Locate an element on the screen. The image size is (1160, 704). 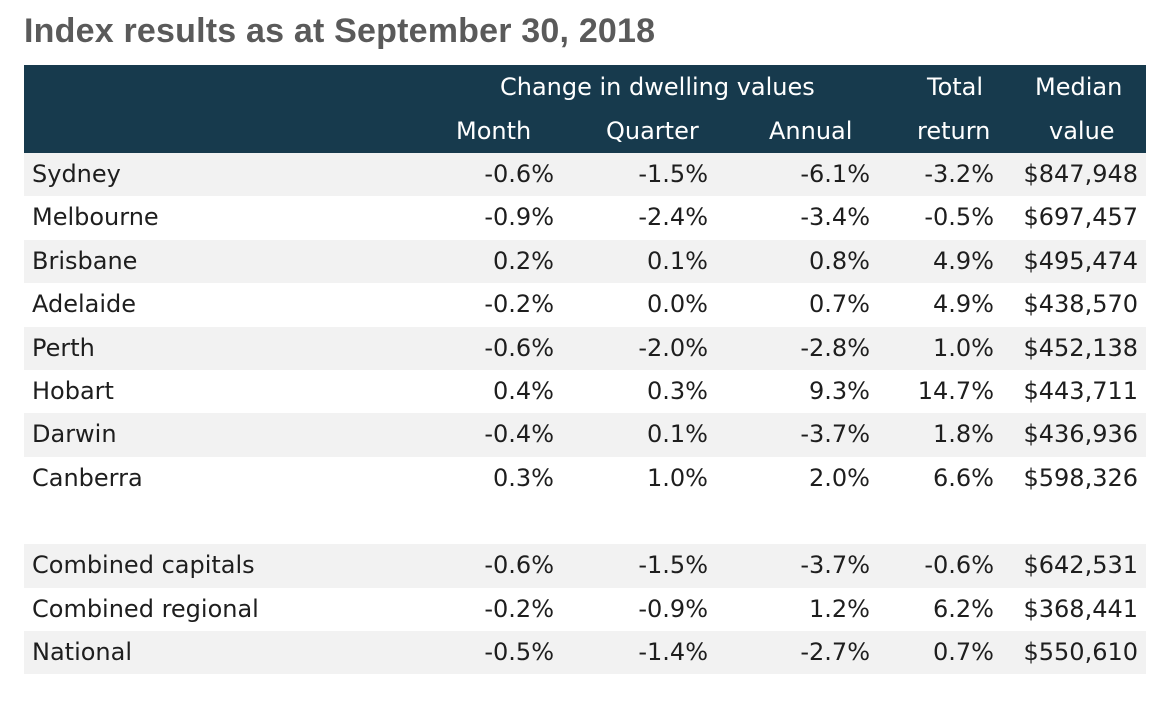
cell-quarter: 0.0% is located at coordinates (677, 304).